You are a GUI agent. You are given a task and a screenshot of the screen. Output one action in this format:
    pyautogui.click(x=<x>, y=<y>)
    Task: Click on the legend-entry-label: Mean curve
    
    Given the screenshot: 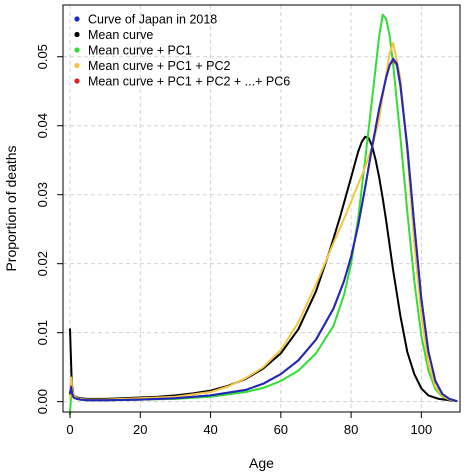 What is the action you would take?
    pyautogui.click(x=120, y=35)
    